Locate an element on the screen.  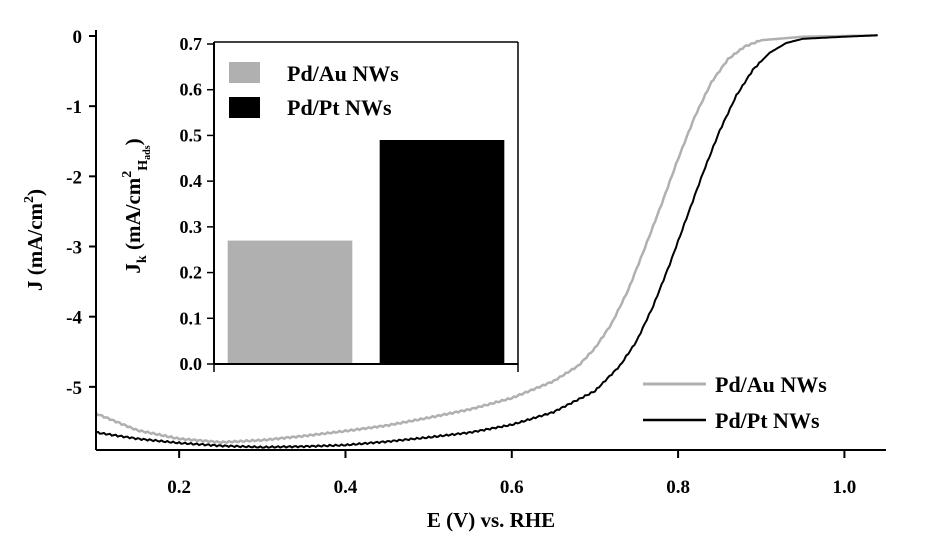
main-y-title-end: ) is located at coordinates (35, 192).